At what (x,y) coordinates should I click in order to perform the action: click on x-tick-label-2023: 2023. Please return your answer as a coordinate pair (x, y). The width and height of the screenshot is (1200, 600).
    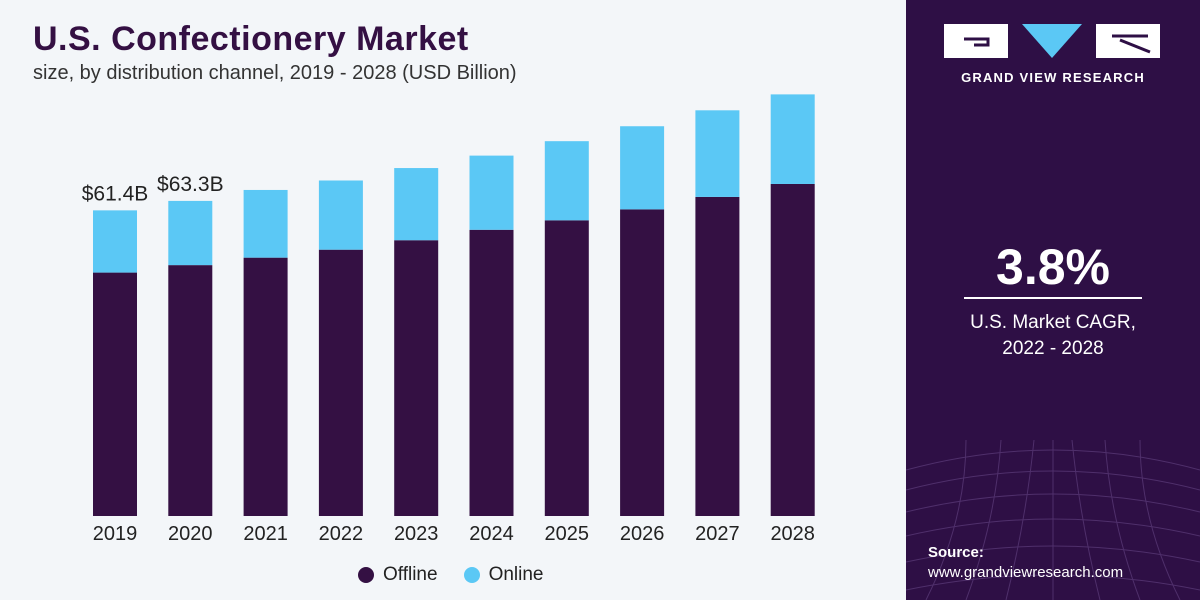
    Looking at the image, I should click on (416, 534).